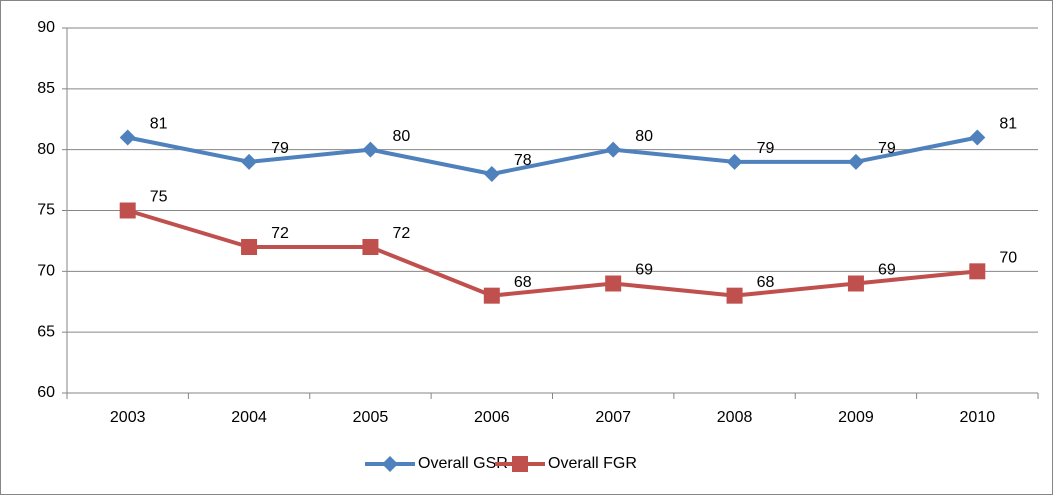 The height and width of the screenshot is (496, 1054). Describe the element at coordinates (856, 417) in the screenshot. I see `x-tick-label: 2009` at that location.